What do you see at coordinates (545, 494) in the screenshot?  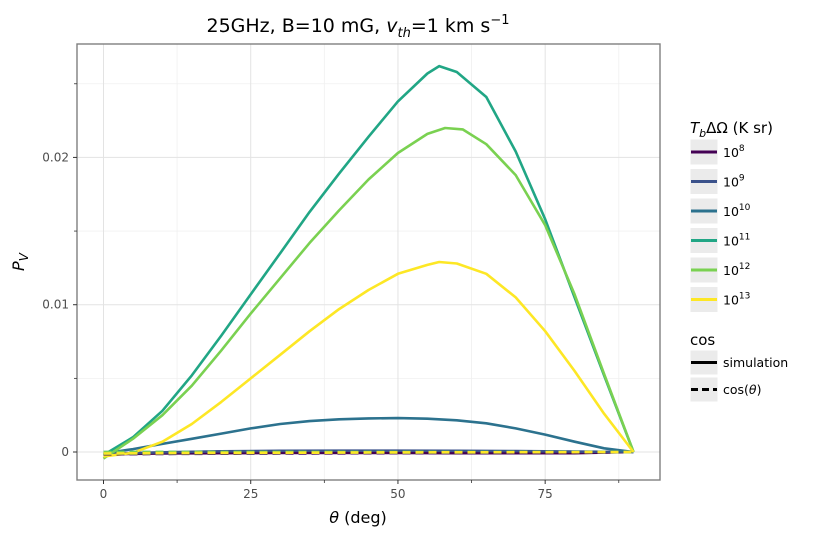 I see `x-tick-label: 75` at bounding box center [545, 494].